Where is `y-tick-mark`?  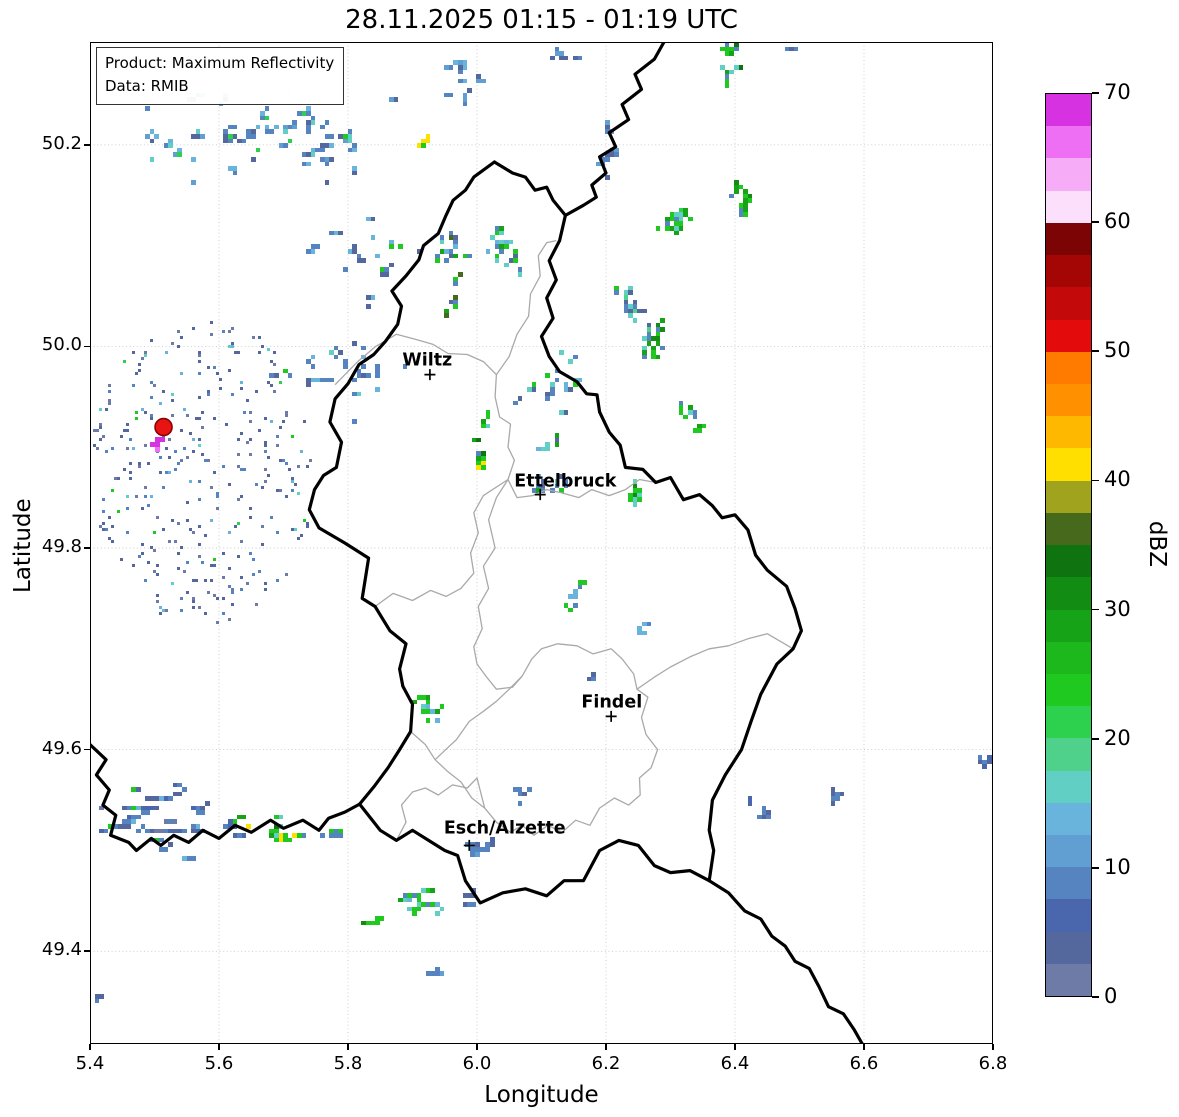
y-tick-mark is located at coordinates (87, 951).